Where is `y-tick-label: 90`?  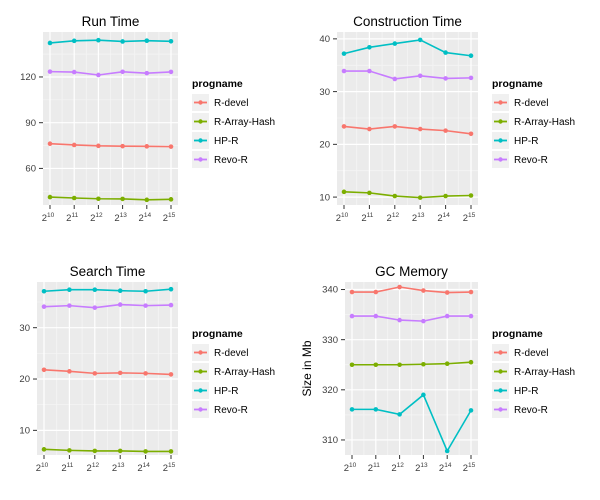
y-tick-label: 90 is located at coordinates (30, 123).